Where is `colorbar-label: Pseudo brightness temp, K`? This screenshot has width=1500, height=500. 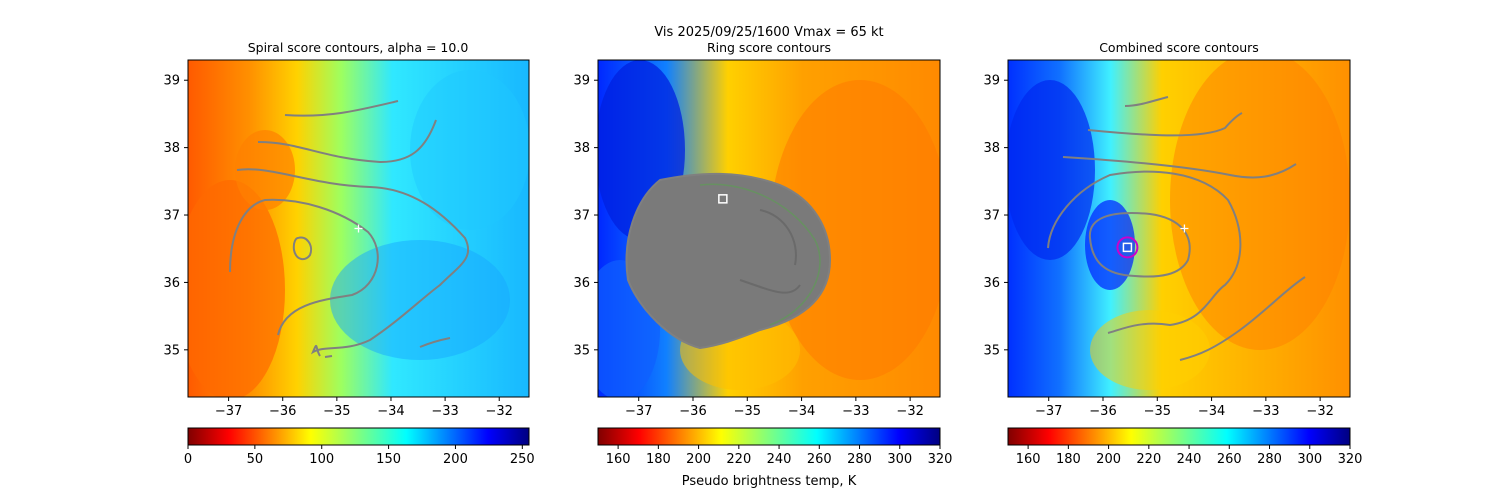 colorbar-label: Pseudo brightness temp, K is located at coordinates (769, 481).